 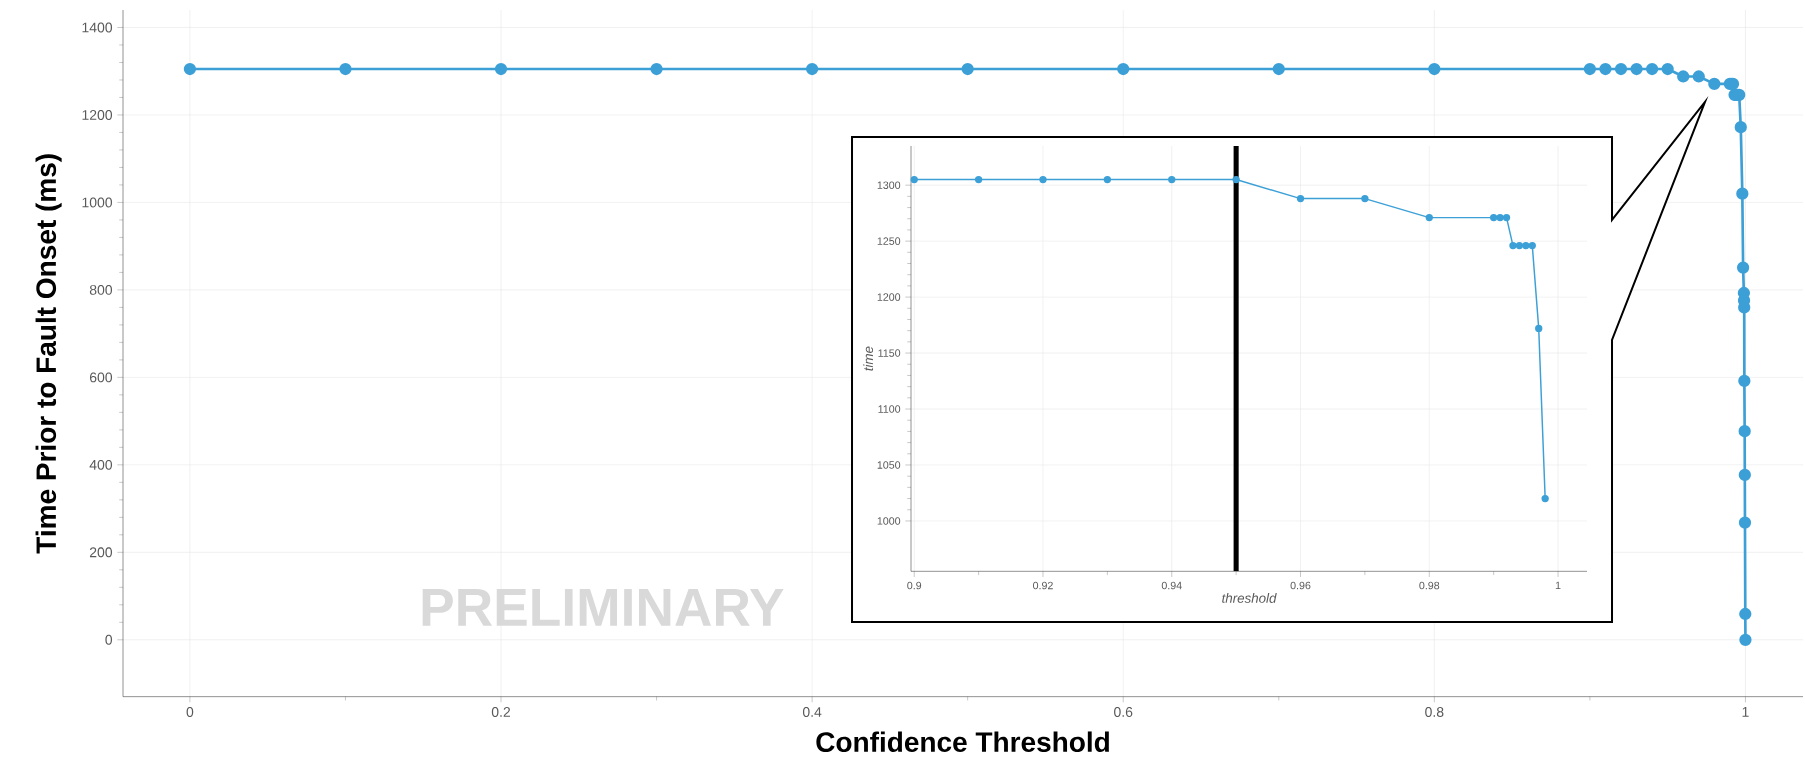 I want to click on x-tick-label: 0.96, so click(x=1300, y=585).